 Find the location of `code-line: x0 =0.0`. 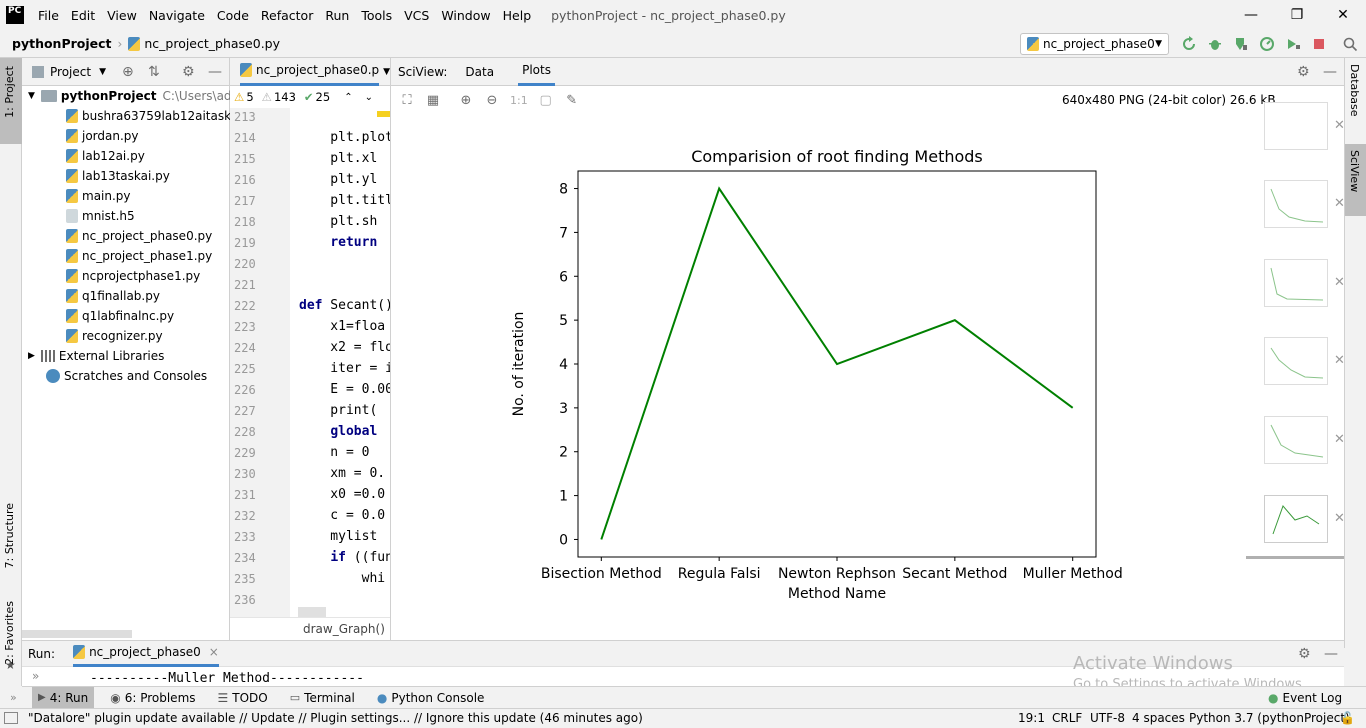

code-line: x0 =0.0 is located at coordinates (342, 494).